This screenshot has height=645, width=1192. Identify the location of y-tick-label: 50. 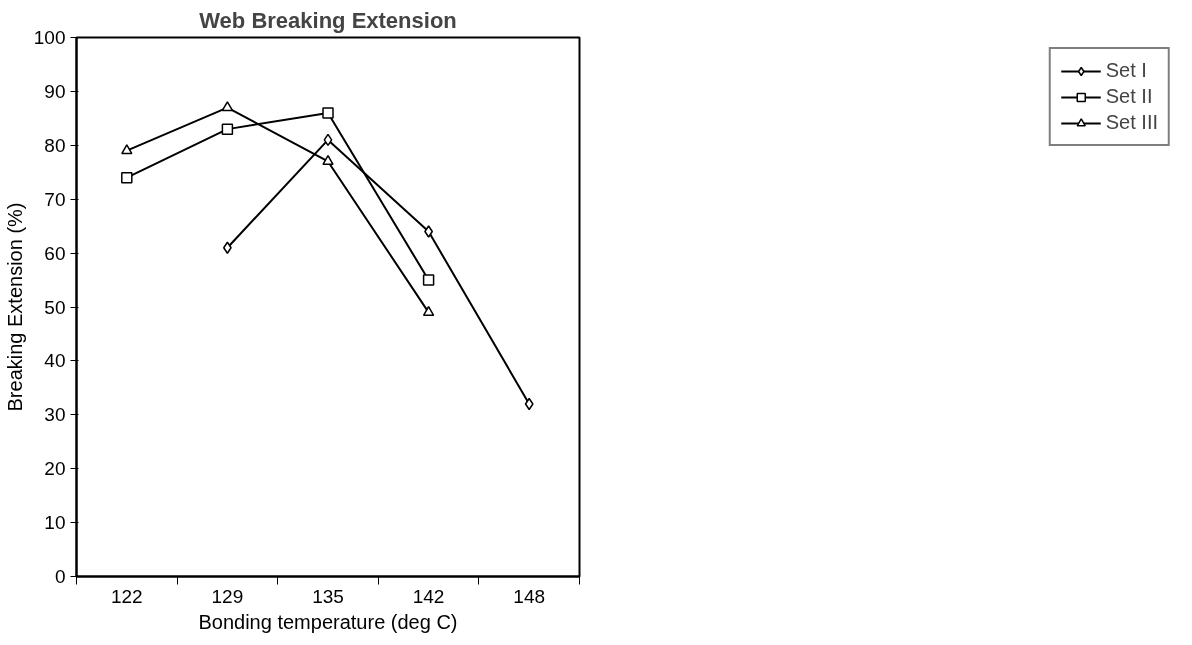
(55, 307).